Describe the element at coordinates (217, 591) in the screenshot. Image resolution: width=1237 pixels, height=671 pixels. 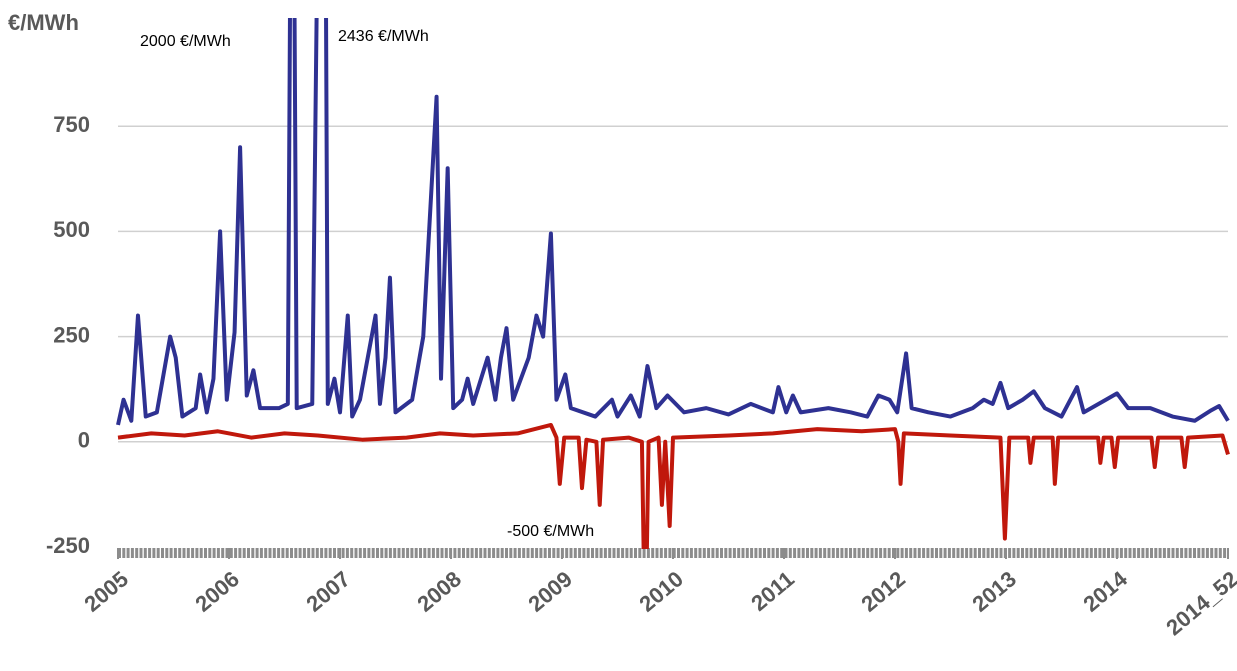
I see `x-tick-label: 2006` at that location.